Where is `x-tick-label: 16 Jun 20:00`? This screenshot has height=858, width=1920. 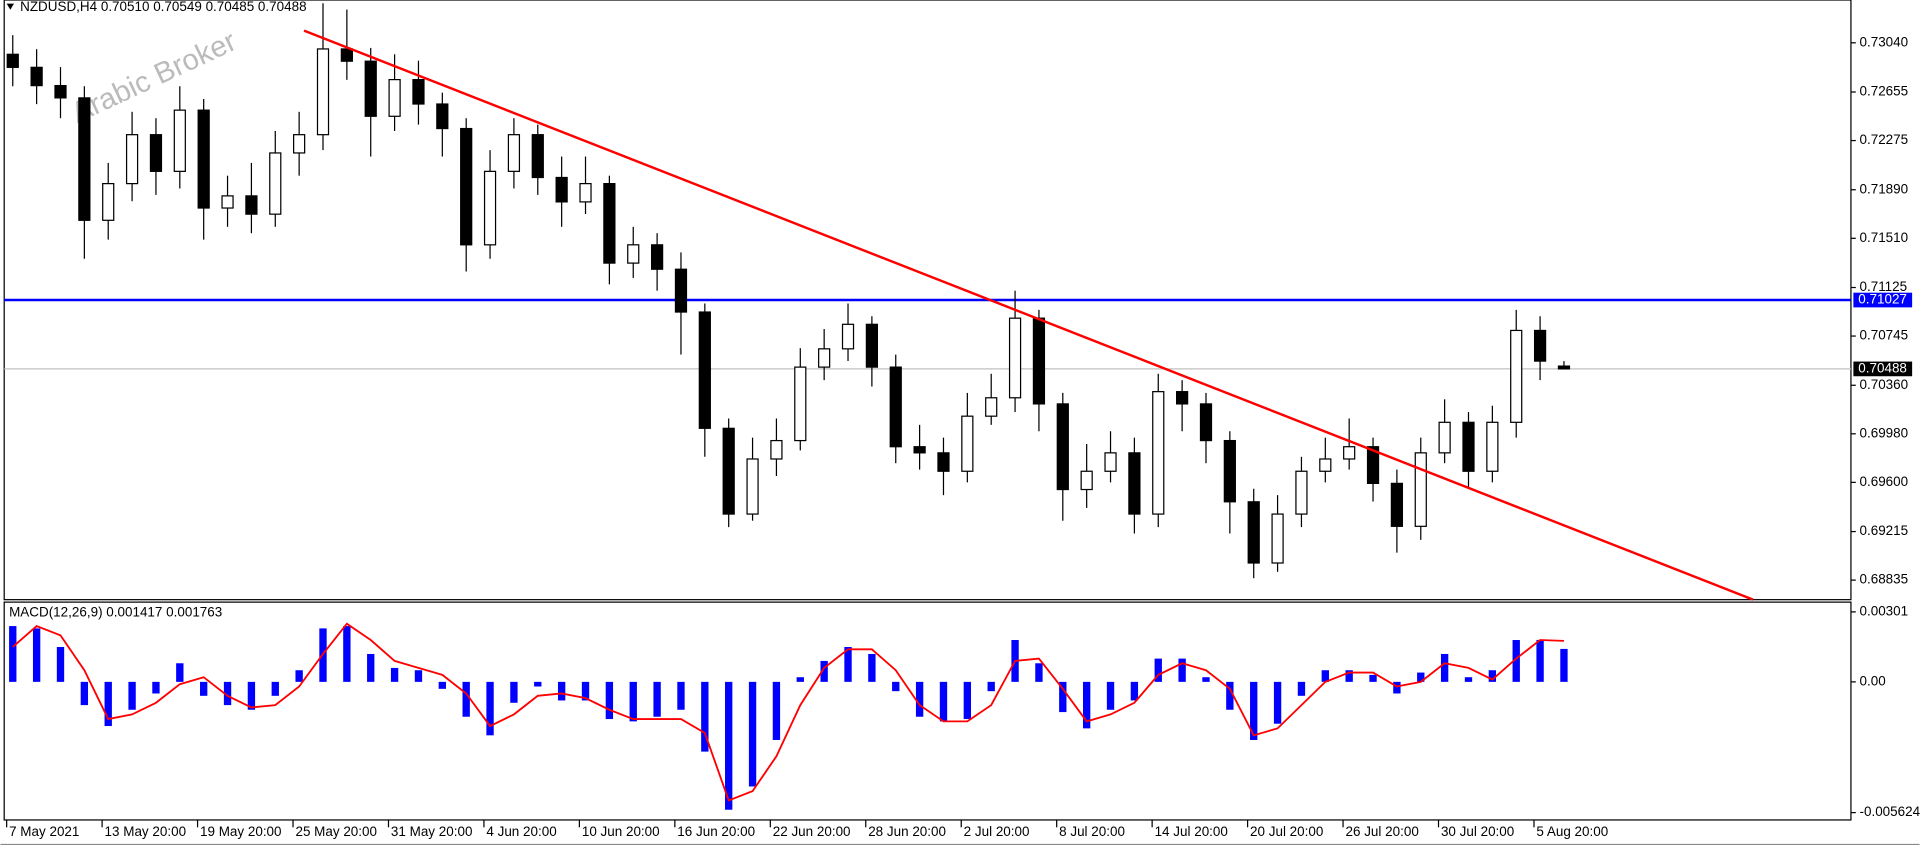
x-tick-label: 16 Jun 20:00 is located at coordinates (716, 831).